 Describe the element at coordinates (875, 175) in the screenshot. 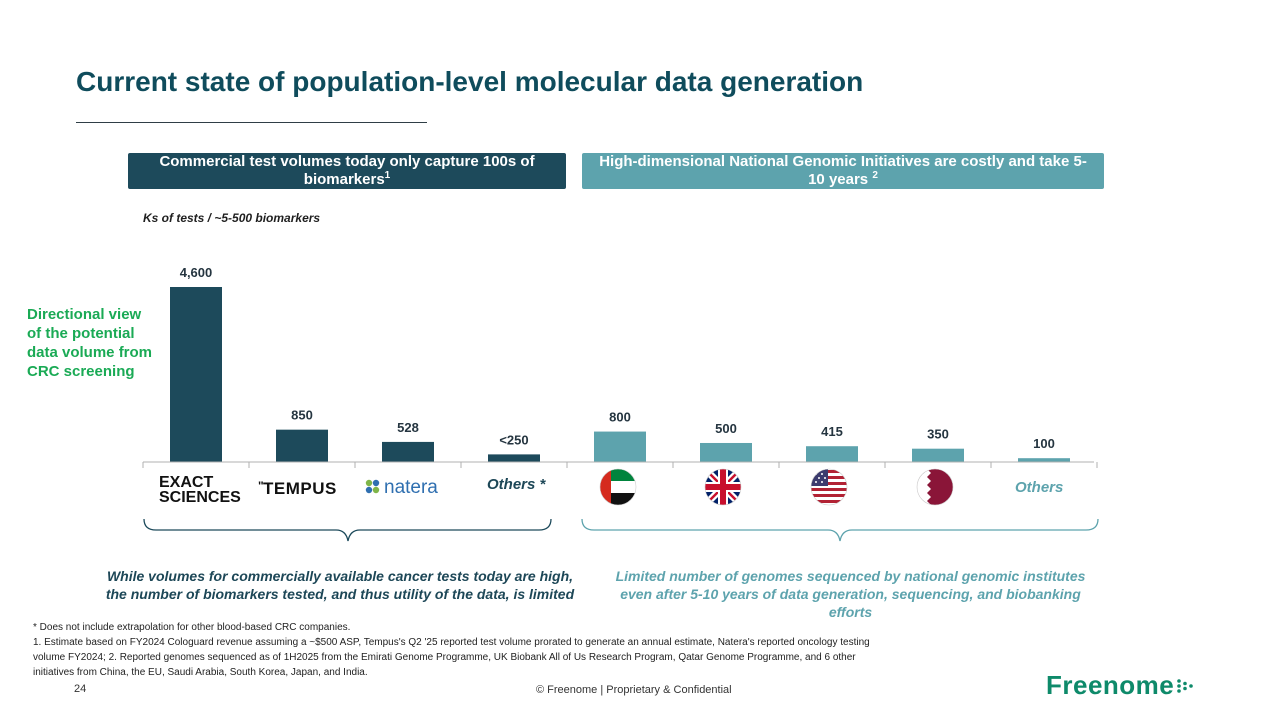

I see `header-right-footnote: 2` at that location.